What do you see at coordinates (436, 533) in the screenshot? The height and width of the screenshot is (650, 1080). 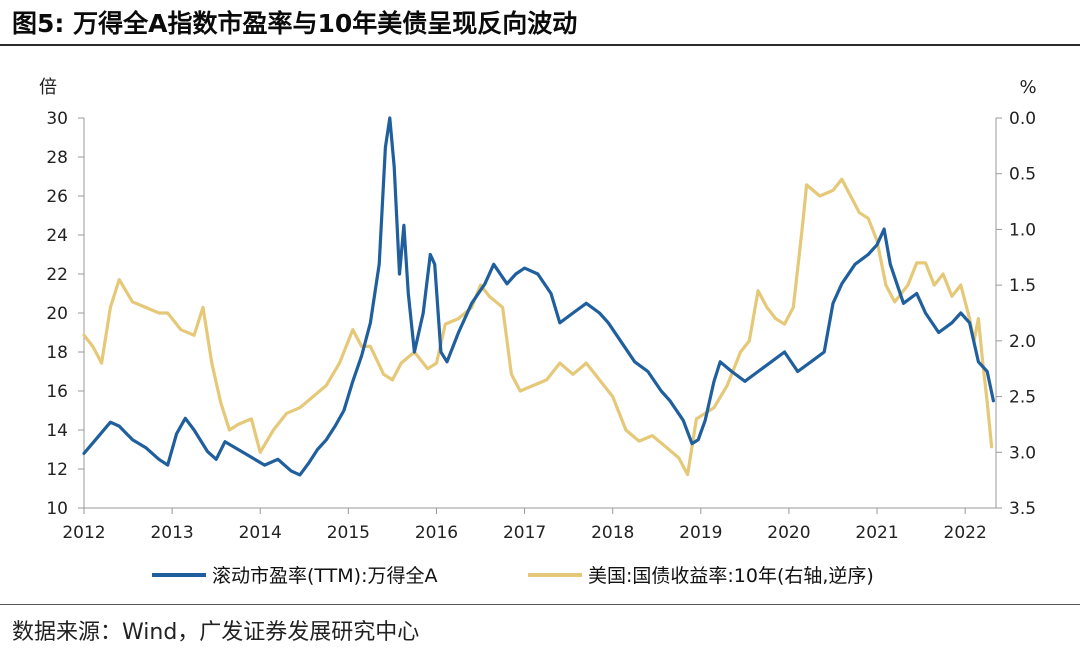 I see `x-tick-label: 2016` at bounding box center [436, 533].